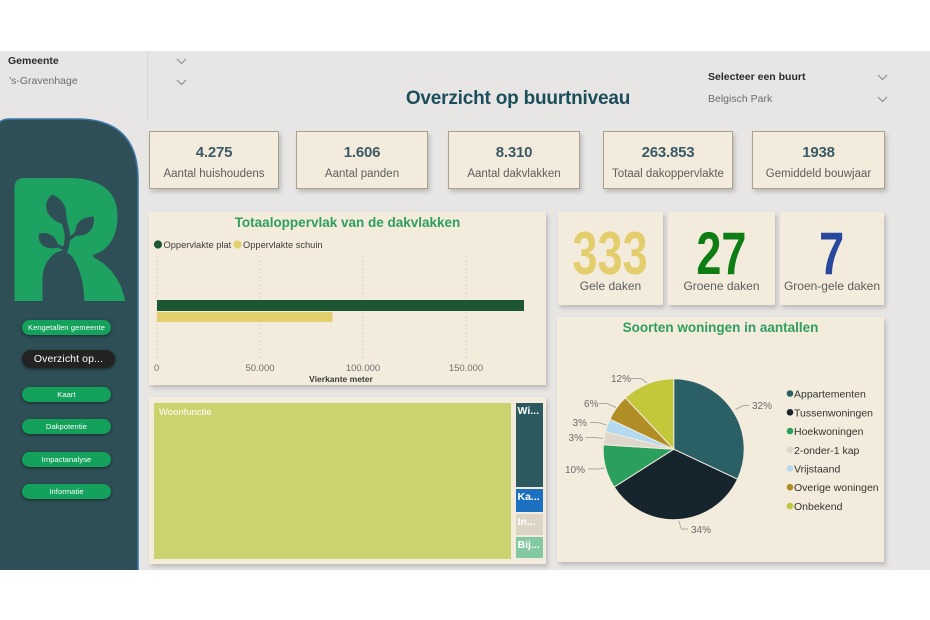 The height and width of the screenshot is (620, 930). I want to click on svg-text: Onbekend, so click(818, 507).